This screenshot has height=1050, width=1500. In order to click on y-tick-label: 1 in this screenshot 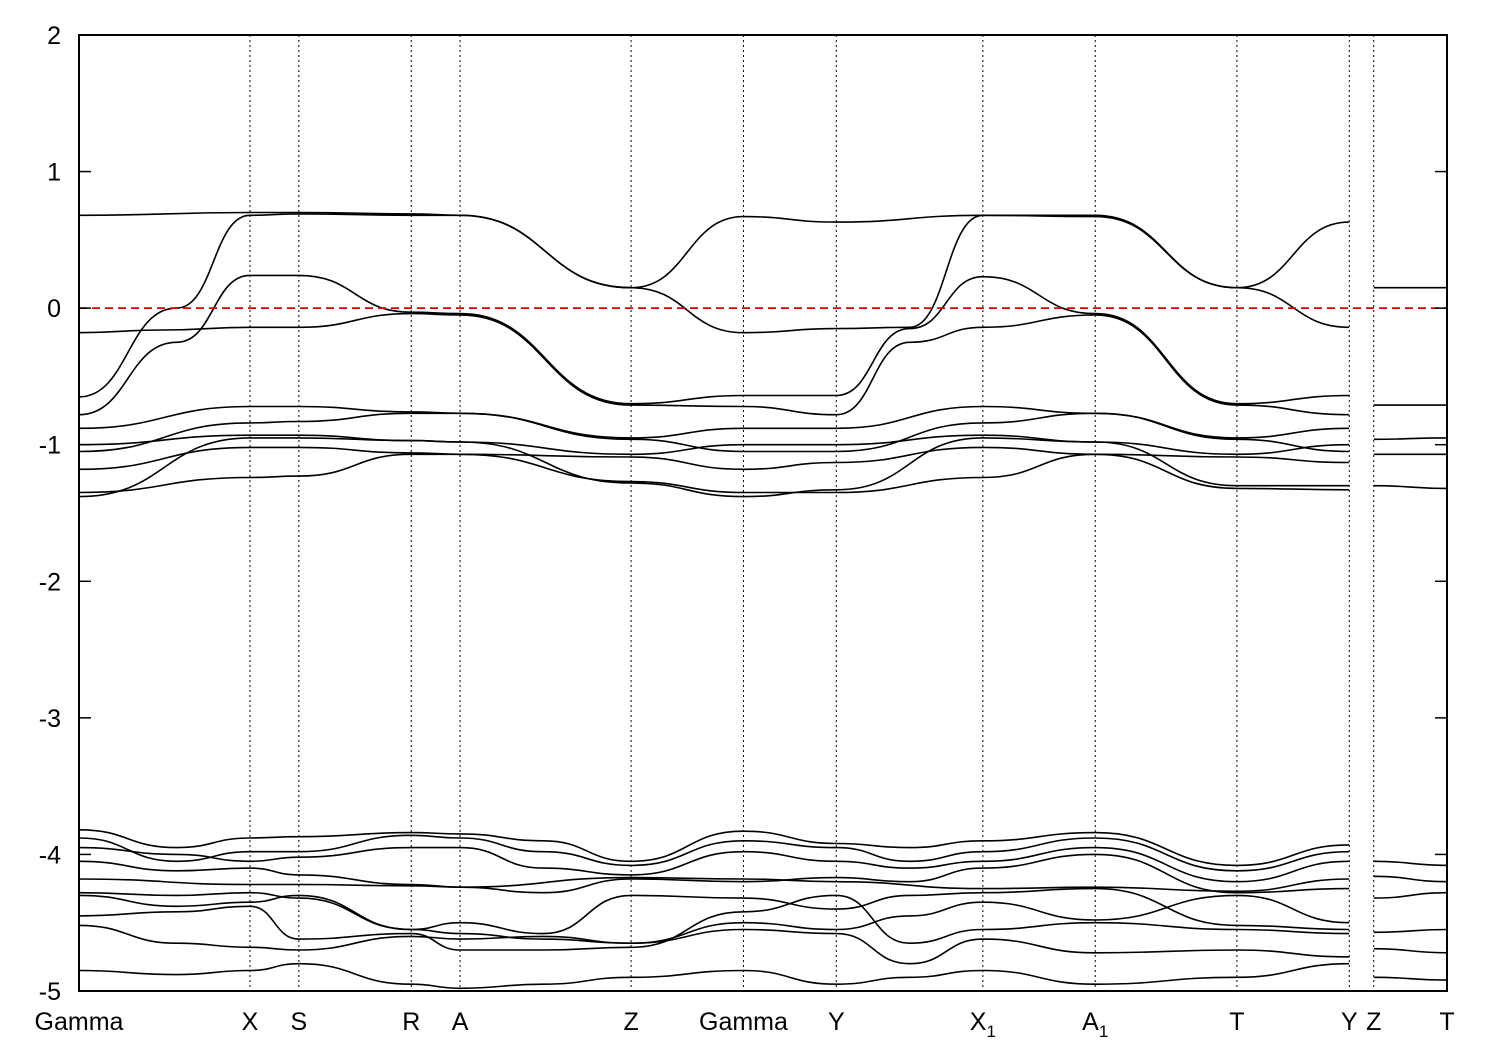, I will do `click(54, 173)`.